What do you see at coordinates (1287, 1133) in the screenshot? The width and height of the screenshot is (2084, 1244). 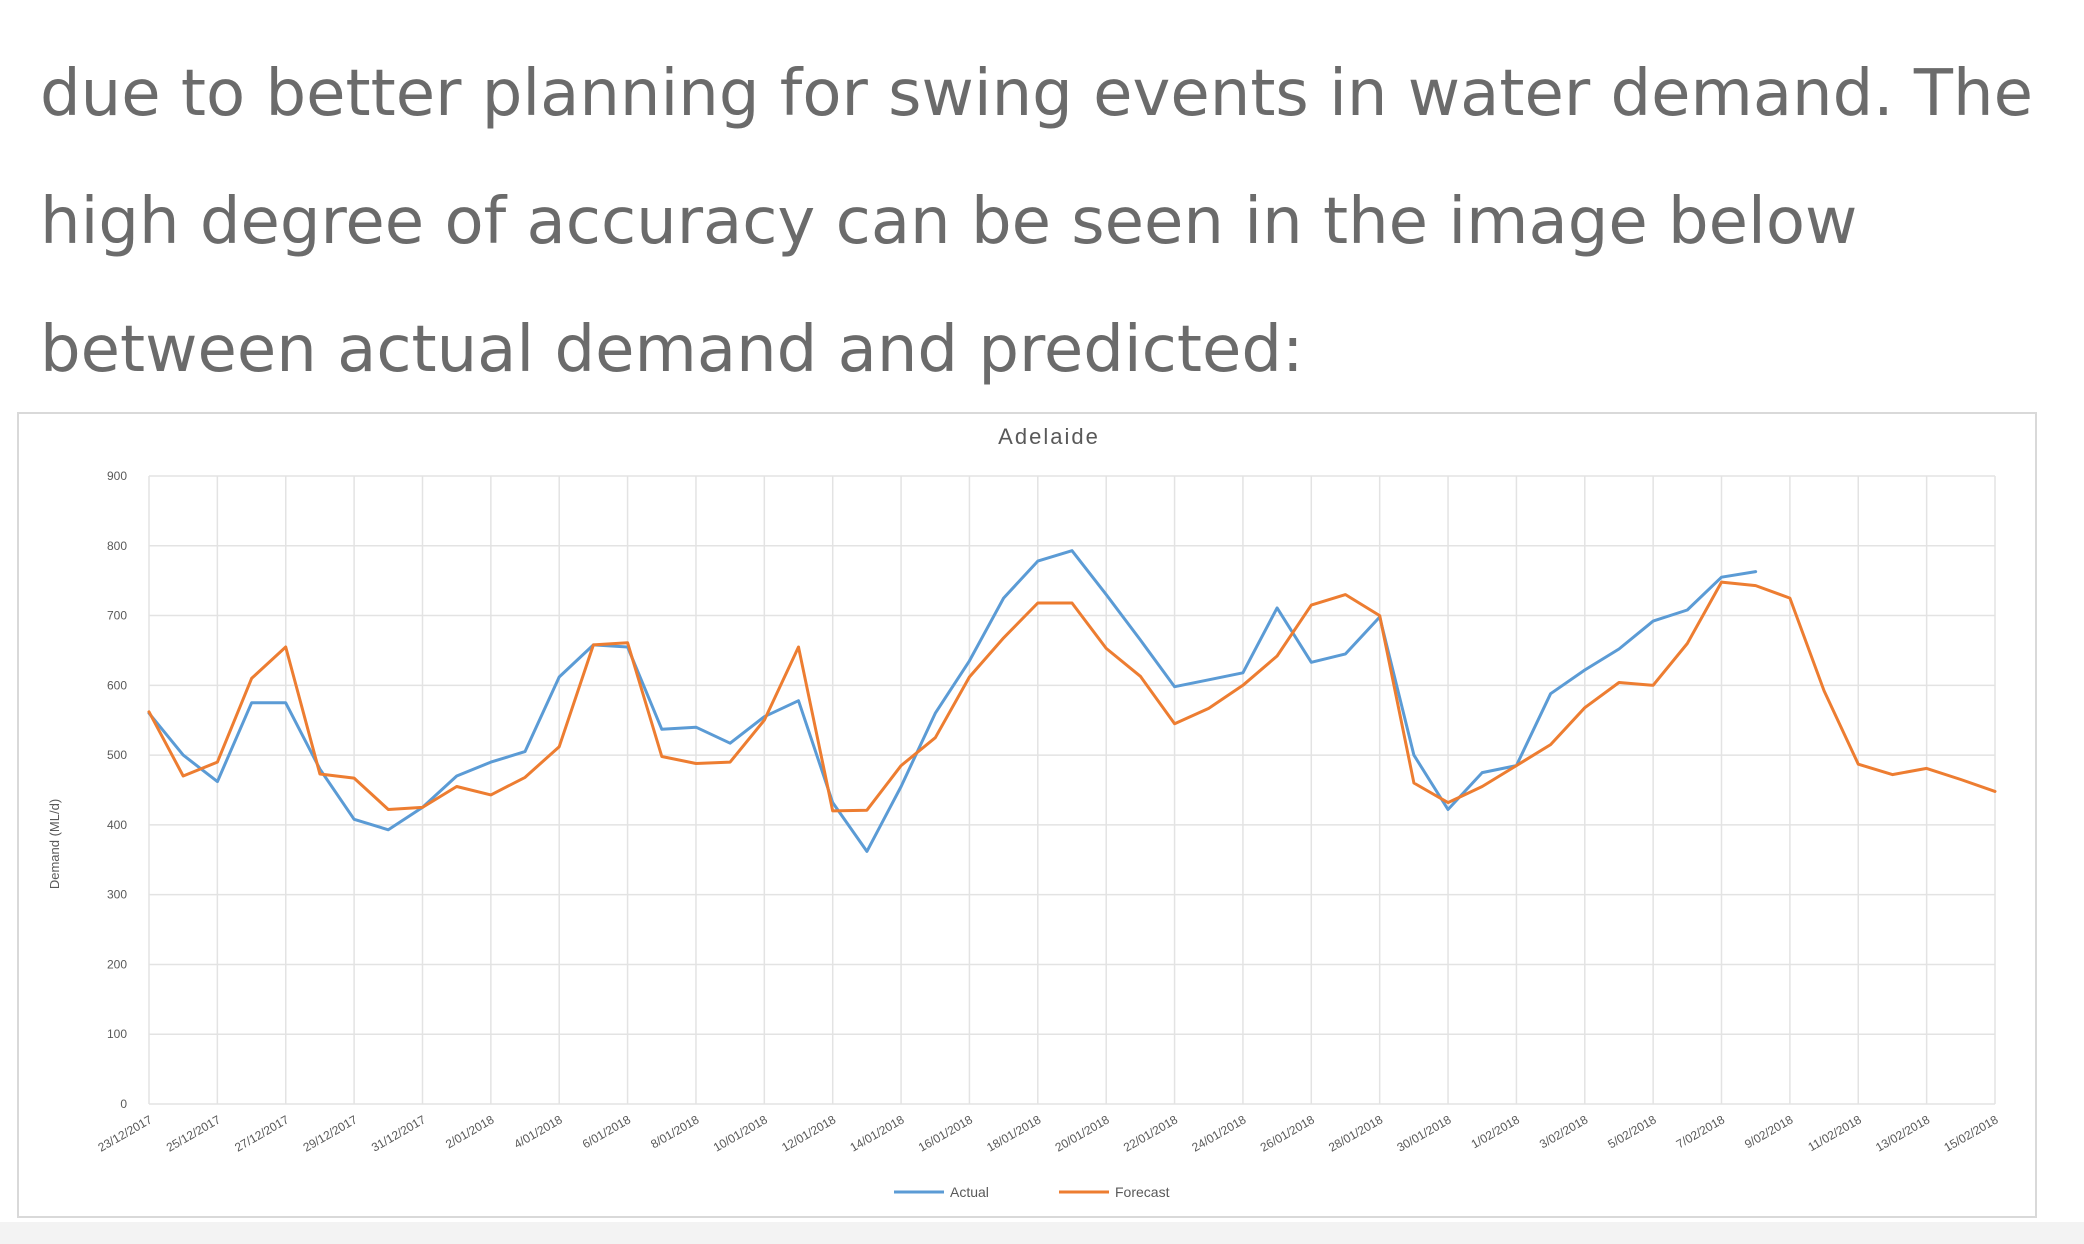 I see `x-tick-label: 26/01/2018` at bounding box center [1287, 1133].